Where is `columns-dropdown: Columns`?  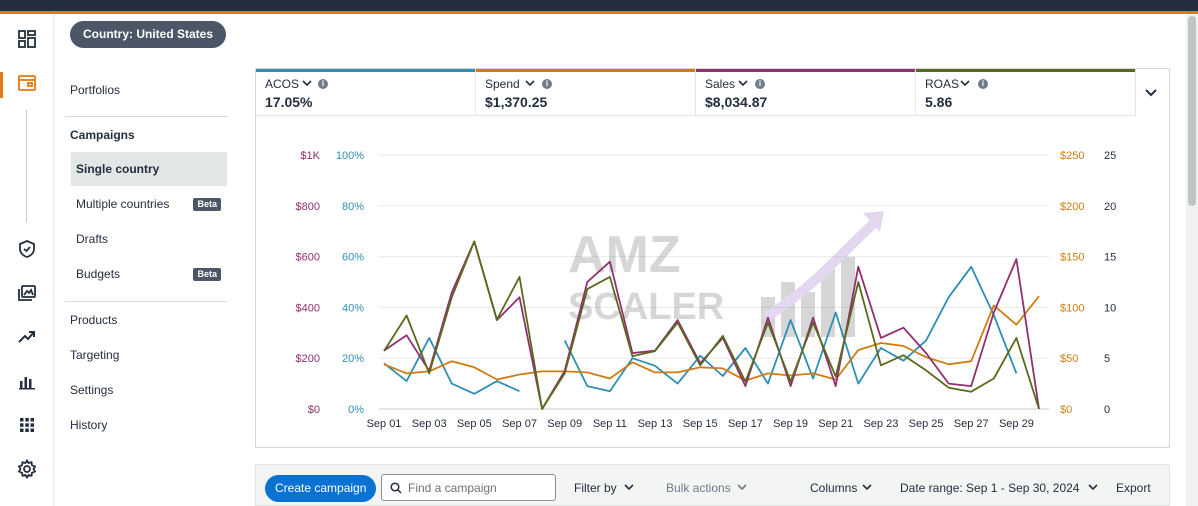 columns-dropdown: Columns is located at coordinates (834, 488).